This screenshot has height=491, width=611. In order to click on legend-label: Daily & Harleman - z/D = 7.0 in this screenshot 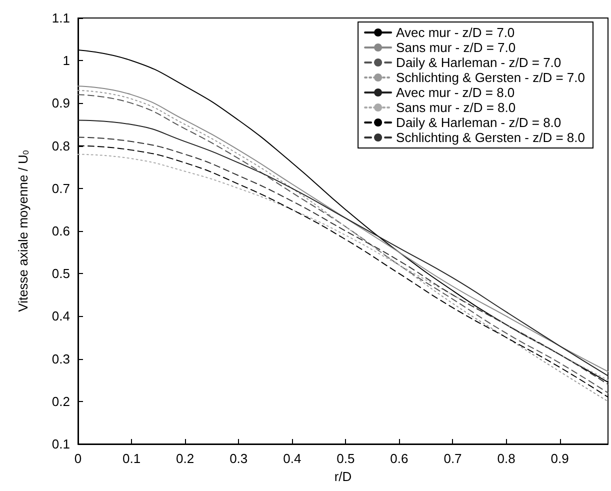, I will do `click(479, 62)`.